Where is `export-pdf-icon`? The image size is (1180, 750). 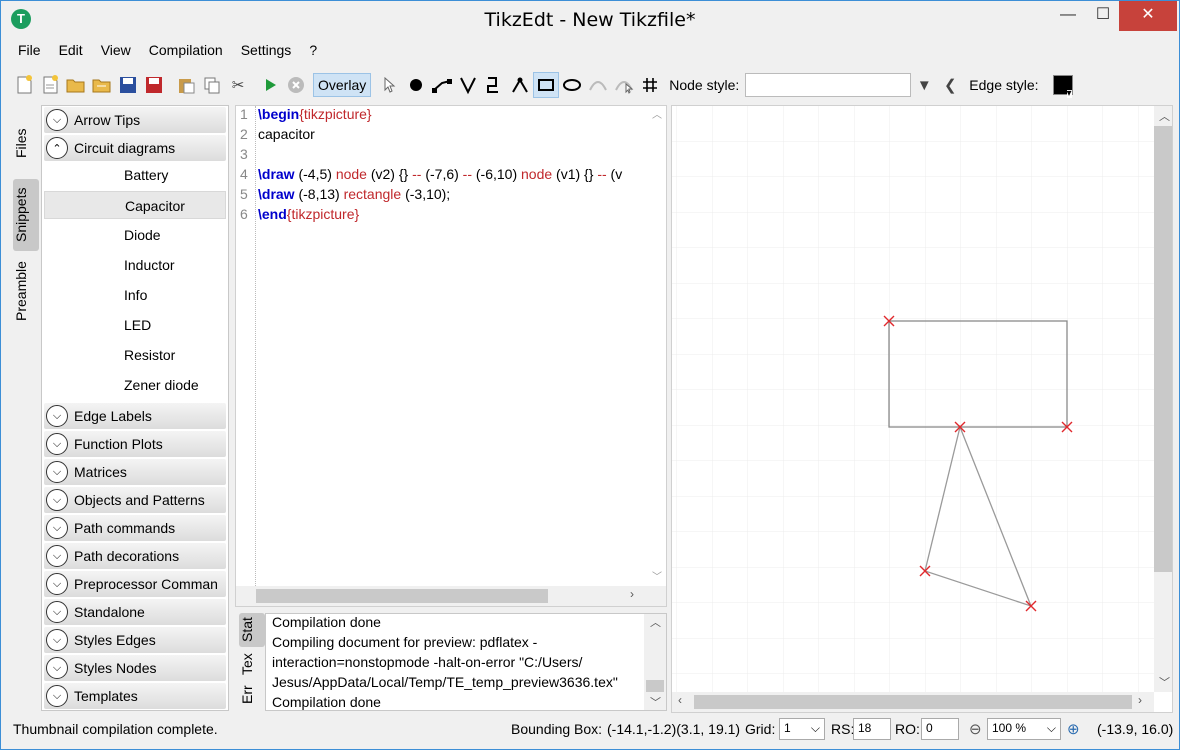 export-pdf-icon is located at coordinates (154, 85).